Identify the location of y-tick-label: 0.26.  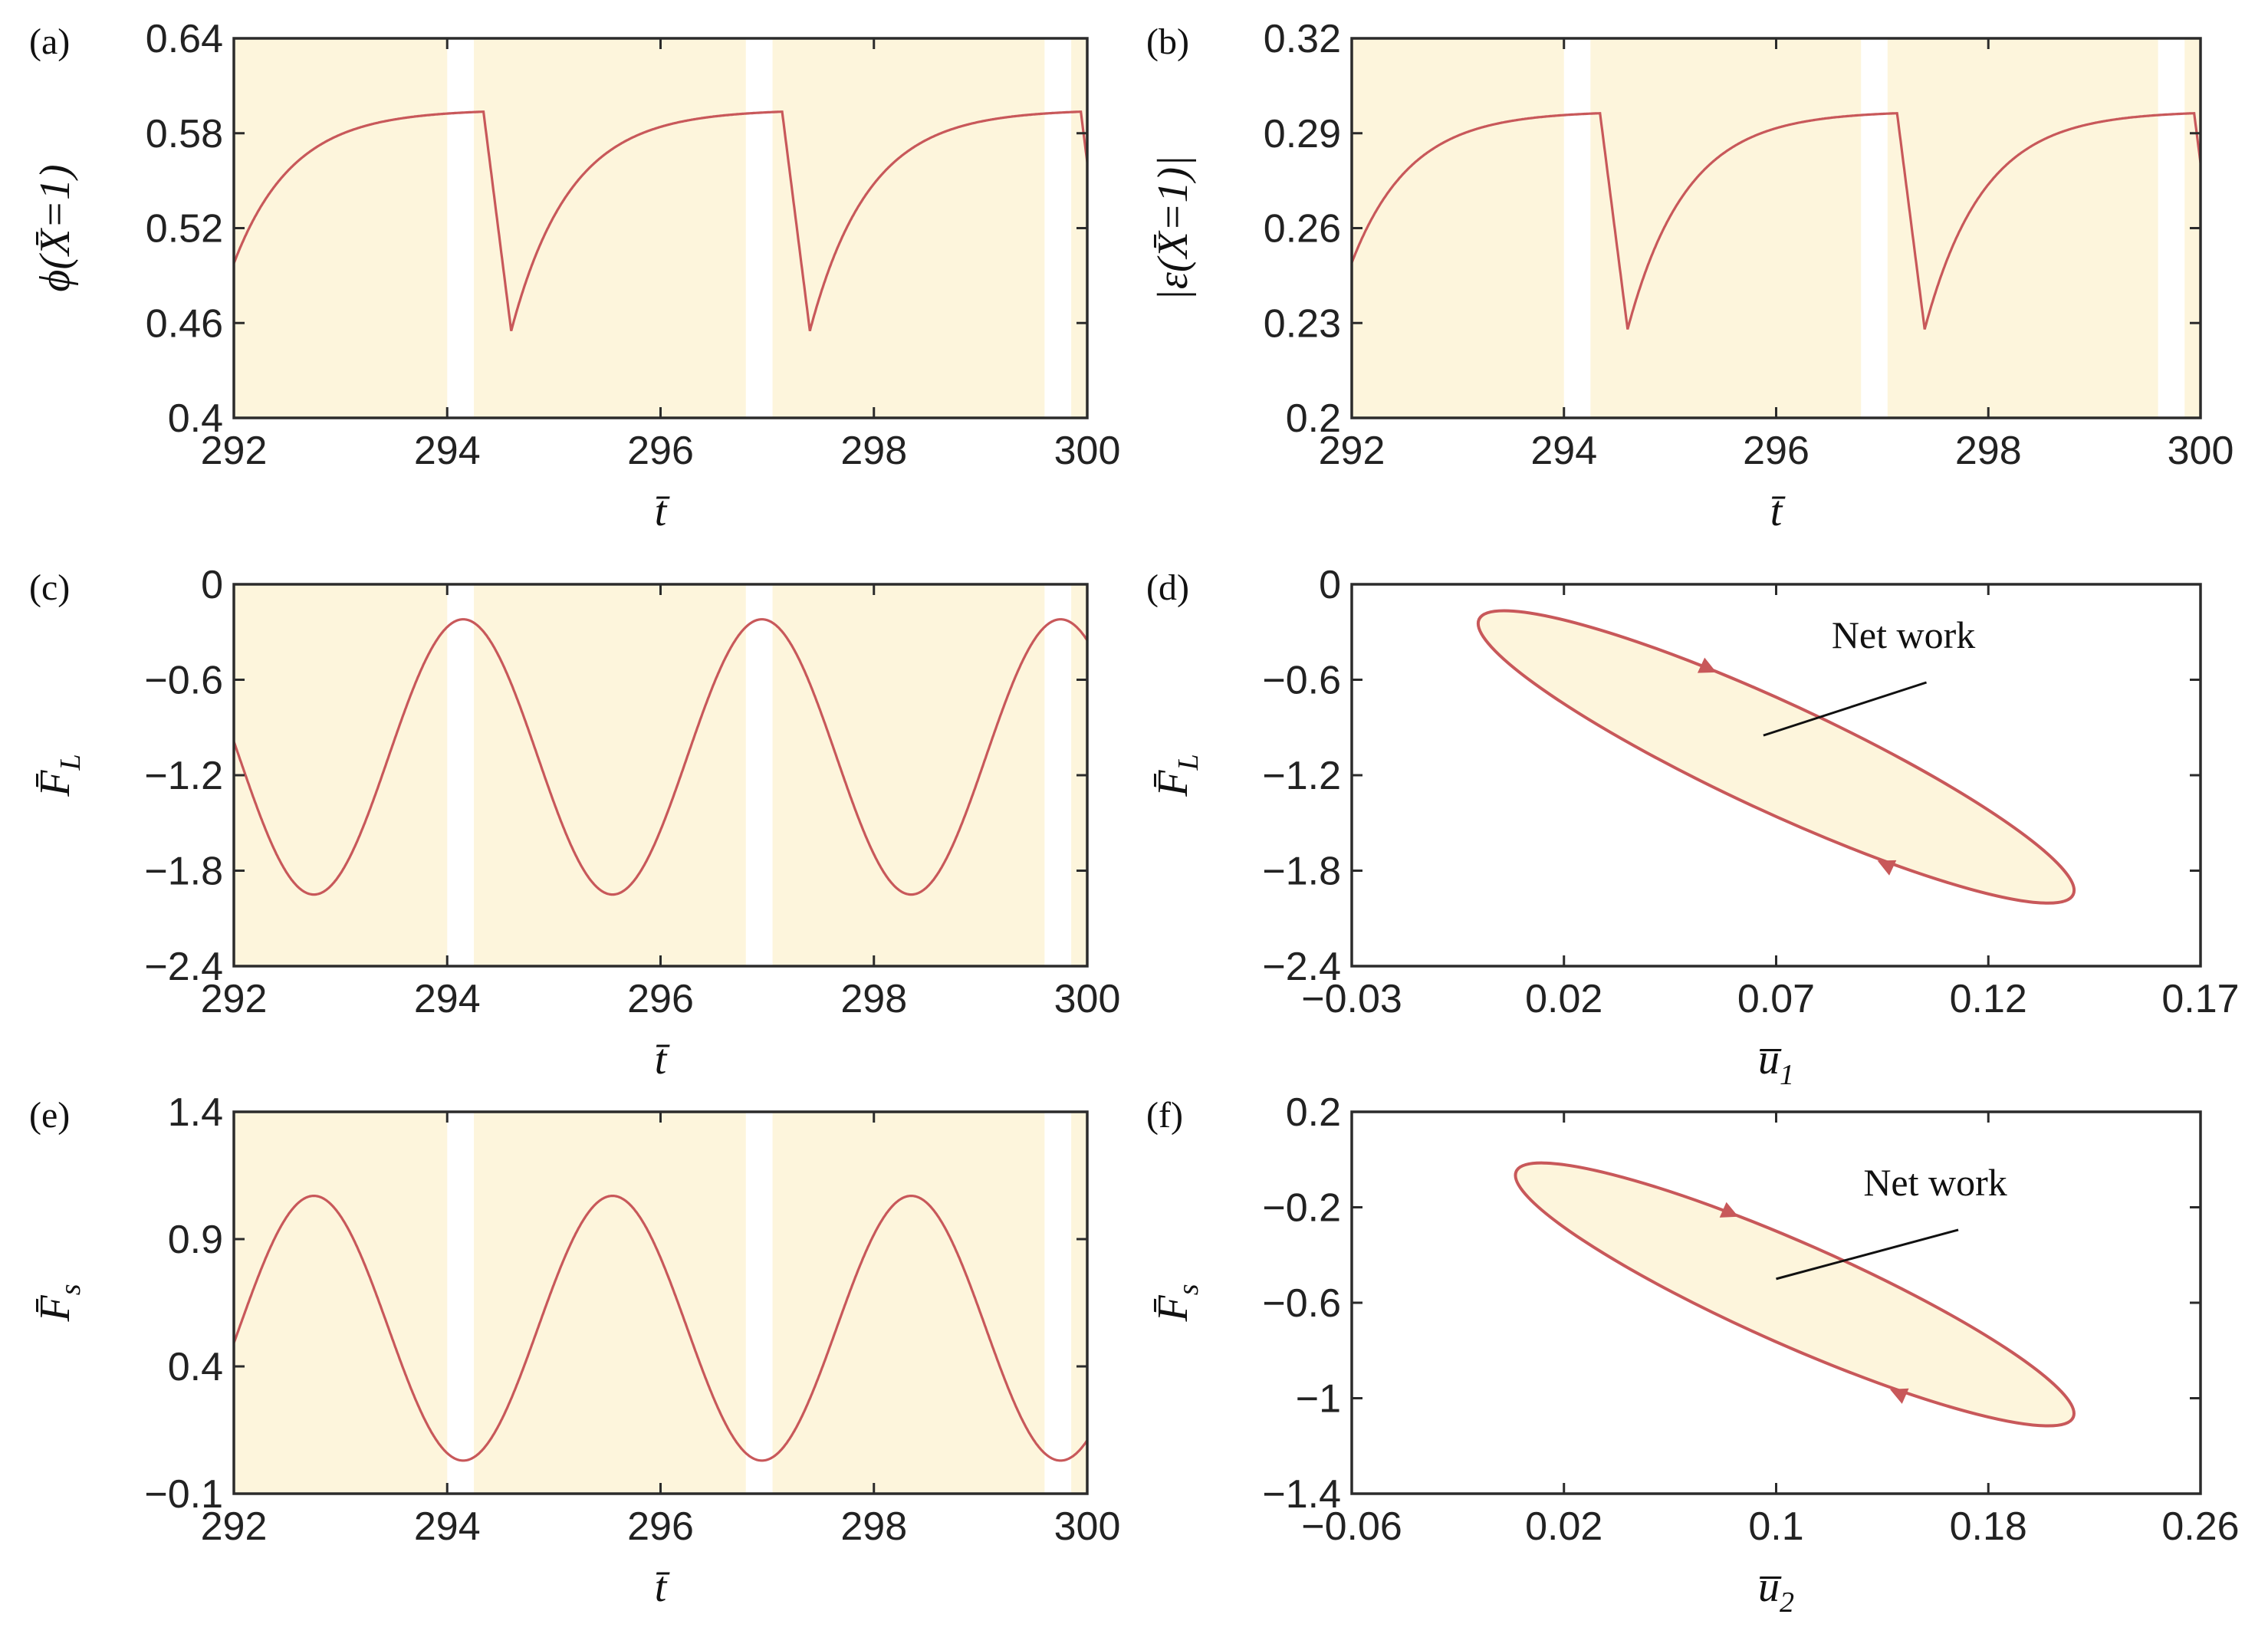
(1302, 230).